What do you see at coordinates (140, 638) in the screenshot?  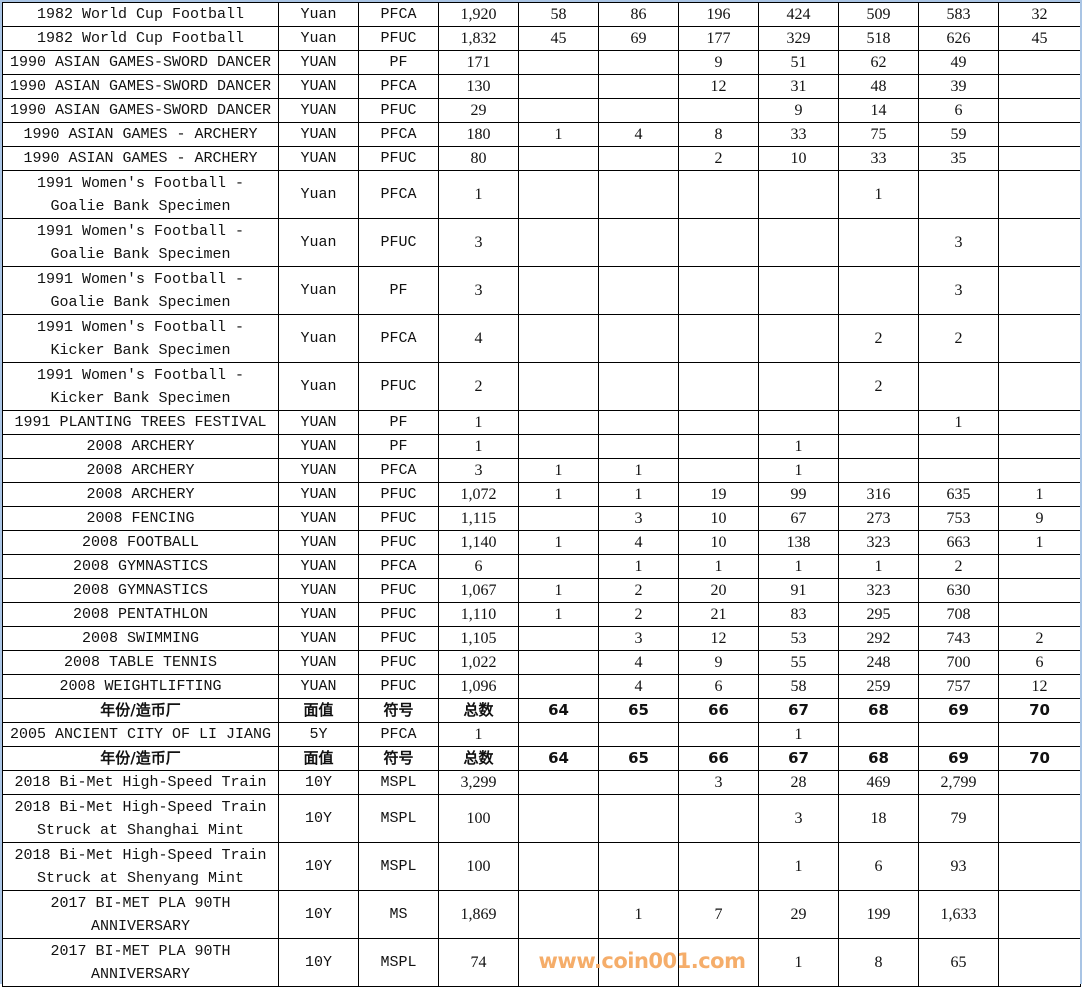 I see `cell-name: 2008 SWIMMING` at bounding box center [140, 638].